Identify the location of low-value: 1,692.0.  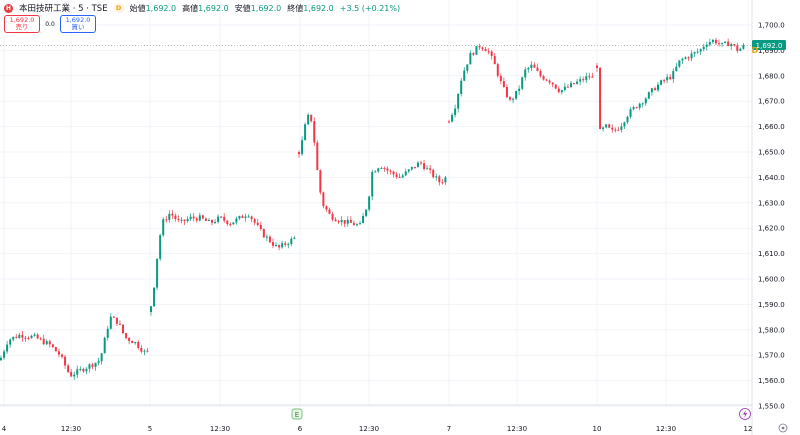
(266, 8).